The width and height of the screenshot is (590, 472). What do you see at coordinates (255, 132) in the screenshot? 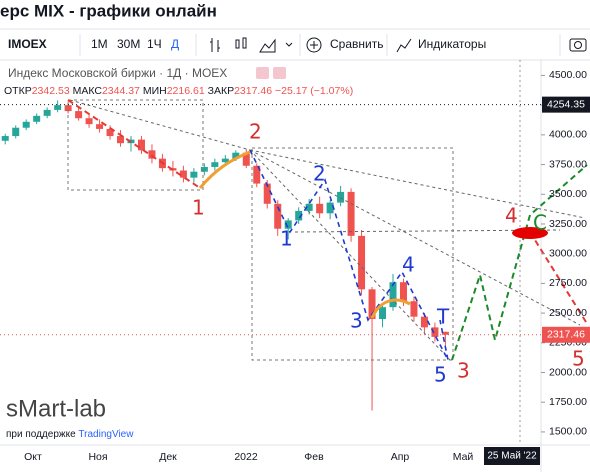
I see `annotation: 2` at bounding box center [255, 132].